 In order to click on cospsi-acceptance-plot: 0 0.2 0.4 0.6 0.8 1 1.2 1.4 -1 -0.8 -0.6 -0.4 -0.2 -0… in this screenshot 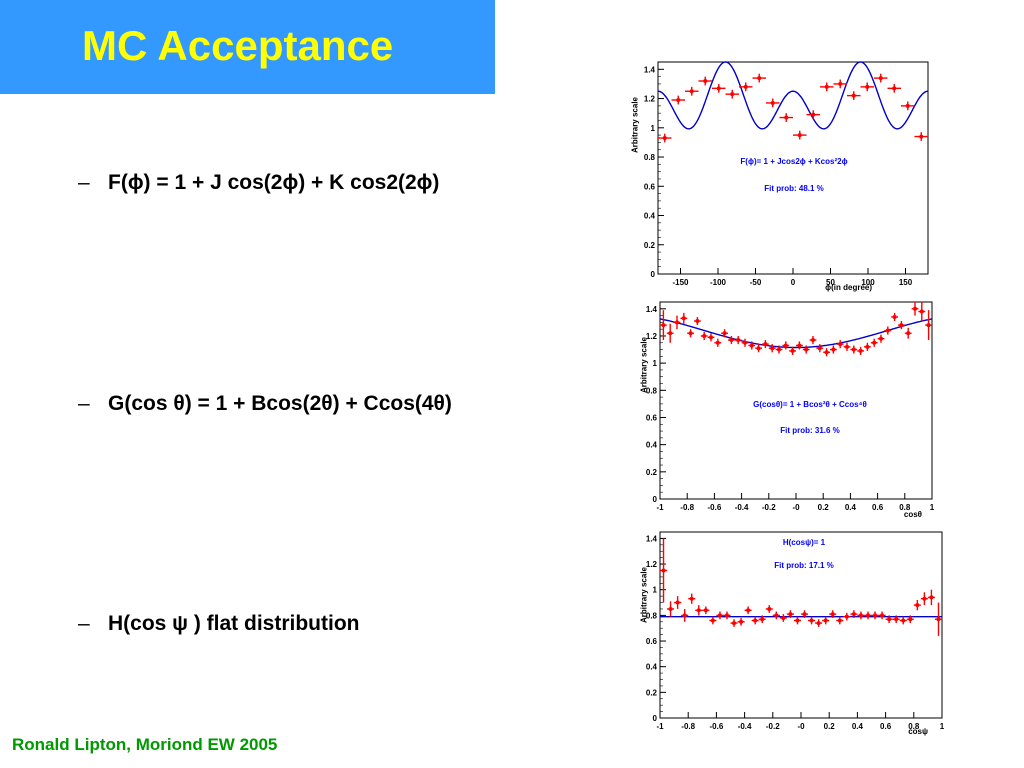, I will do `click(792, 633)`.